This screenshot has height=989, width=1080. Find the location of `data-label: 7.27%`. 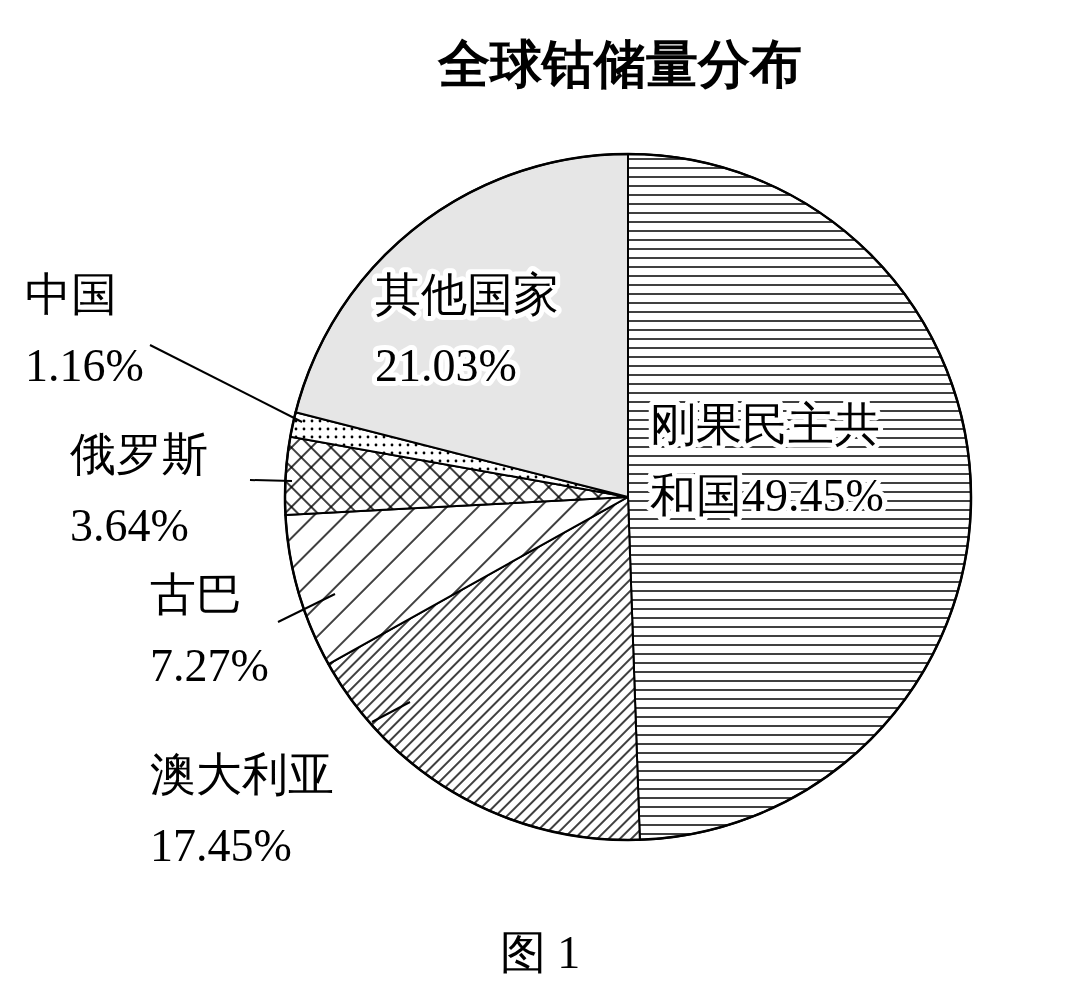

data-label: 7.27% is located at coordinates (209, 666).